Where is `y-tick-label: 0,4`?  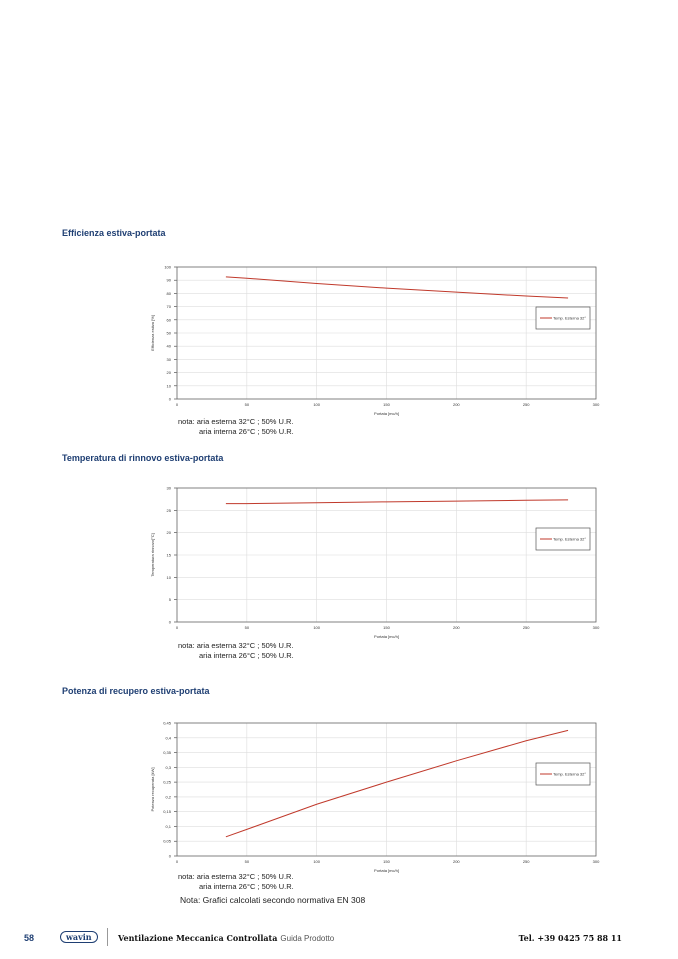 y-tick-label: 0,4 is located at coordinates (168, 737).